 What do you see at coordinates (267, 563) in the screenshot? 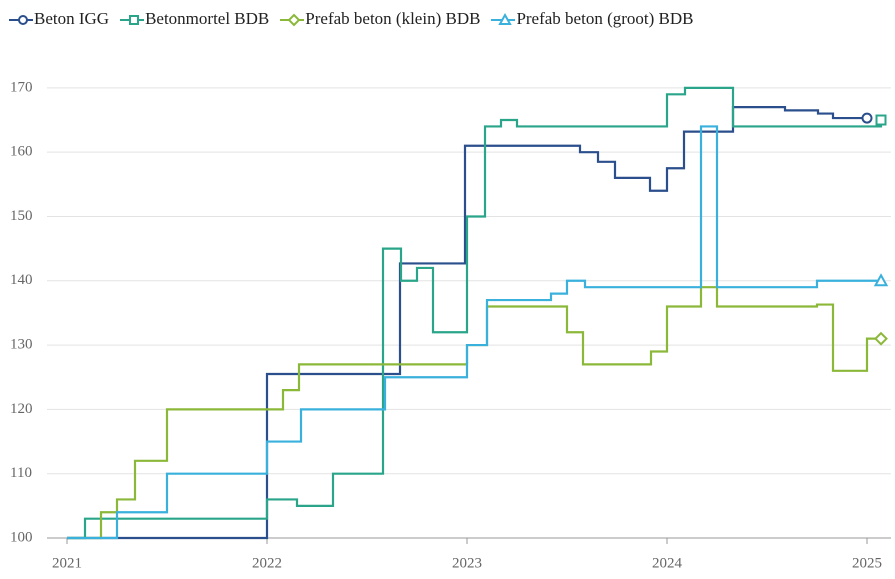
I see `x-tick-label: 2022` at bounding box center [267, 563].